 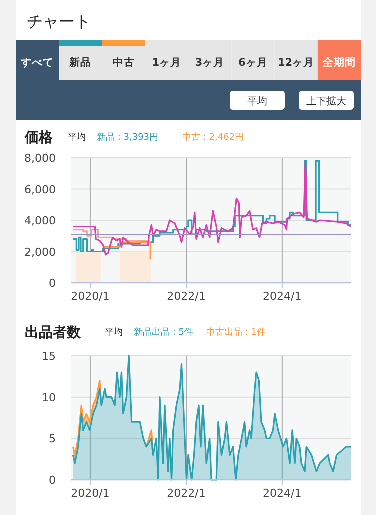 What do you see at coordinates (59, 21) in the screenshot?
I see `text: チャート` at bounding box center [59, 21].